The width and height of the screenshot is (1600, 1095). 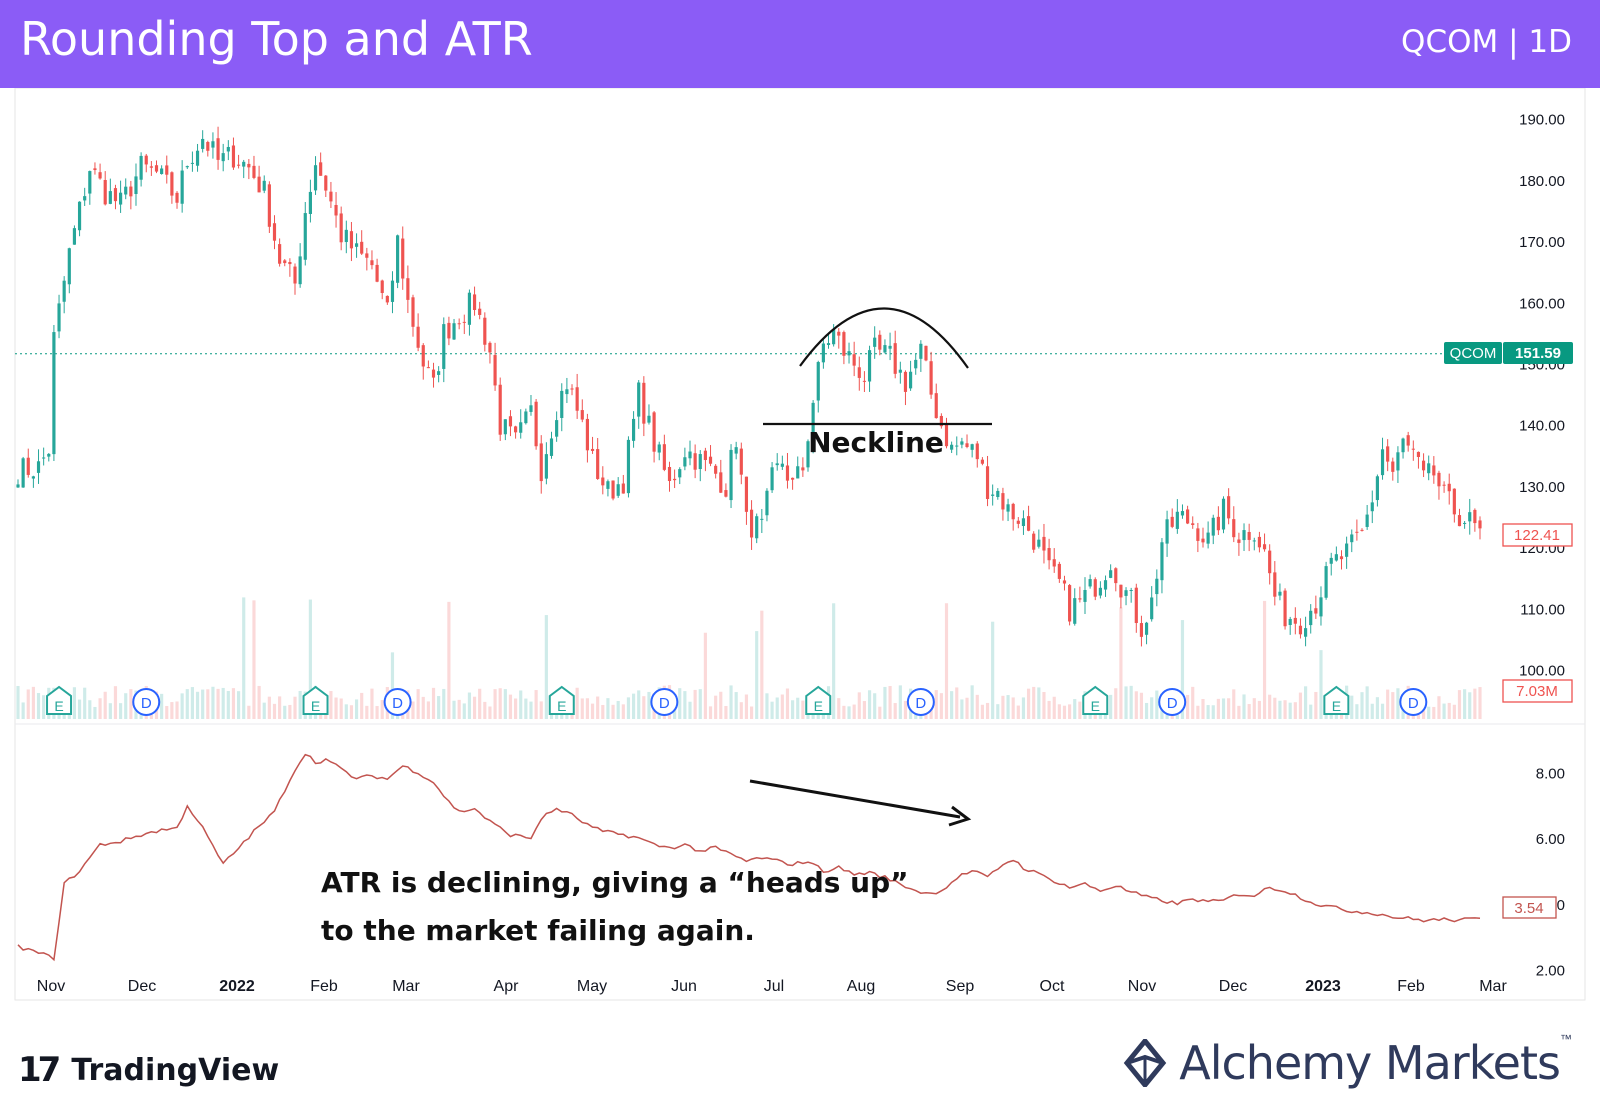 I want to click on time-tick-label: May, so click(x=592, y=986).